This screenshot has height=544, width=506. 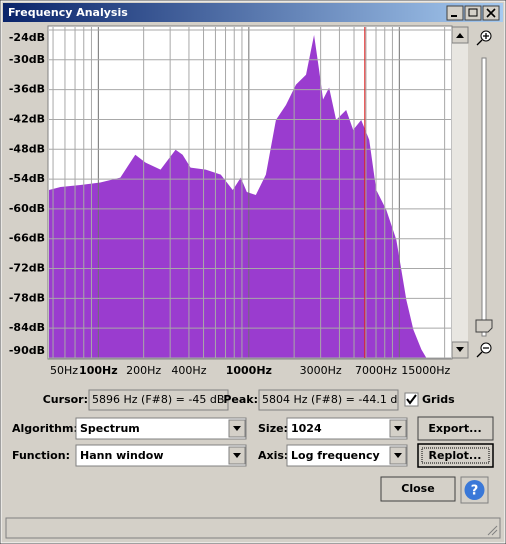 What do you see at coordinates (321, 370) in the screenshot?
I see `x-tick-label: 3000Hz` at bounding box center [321, 370].